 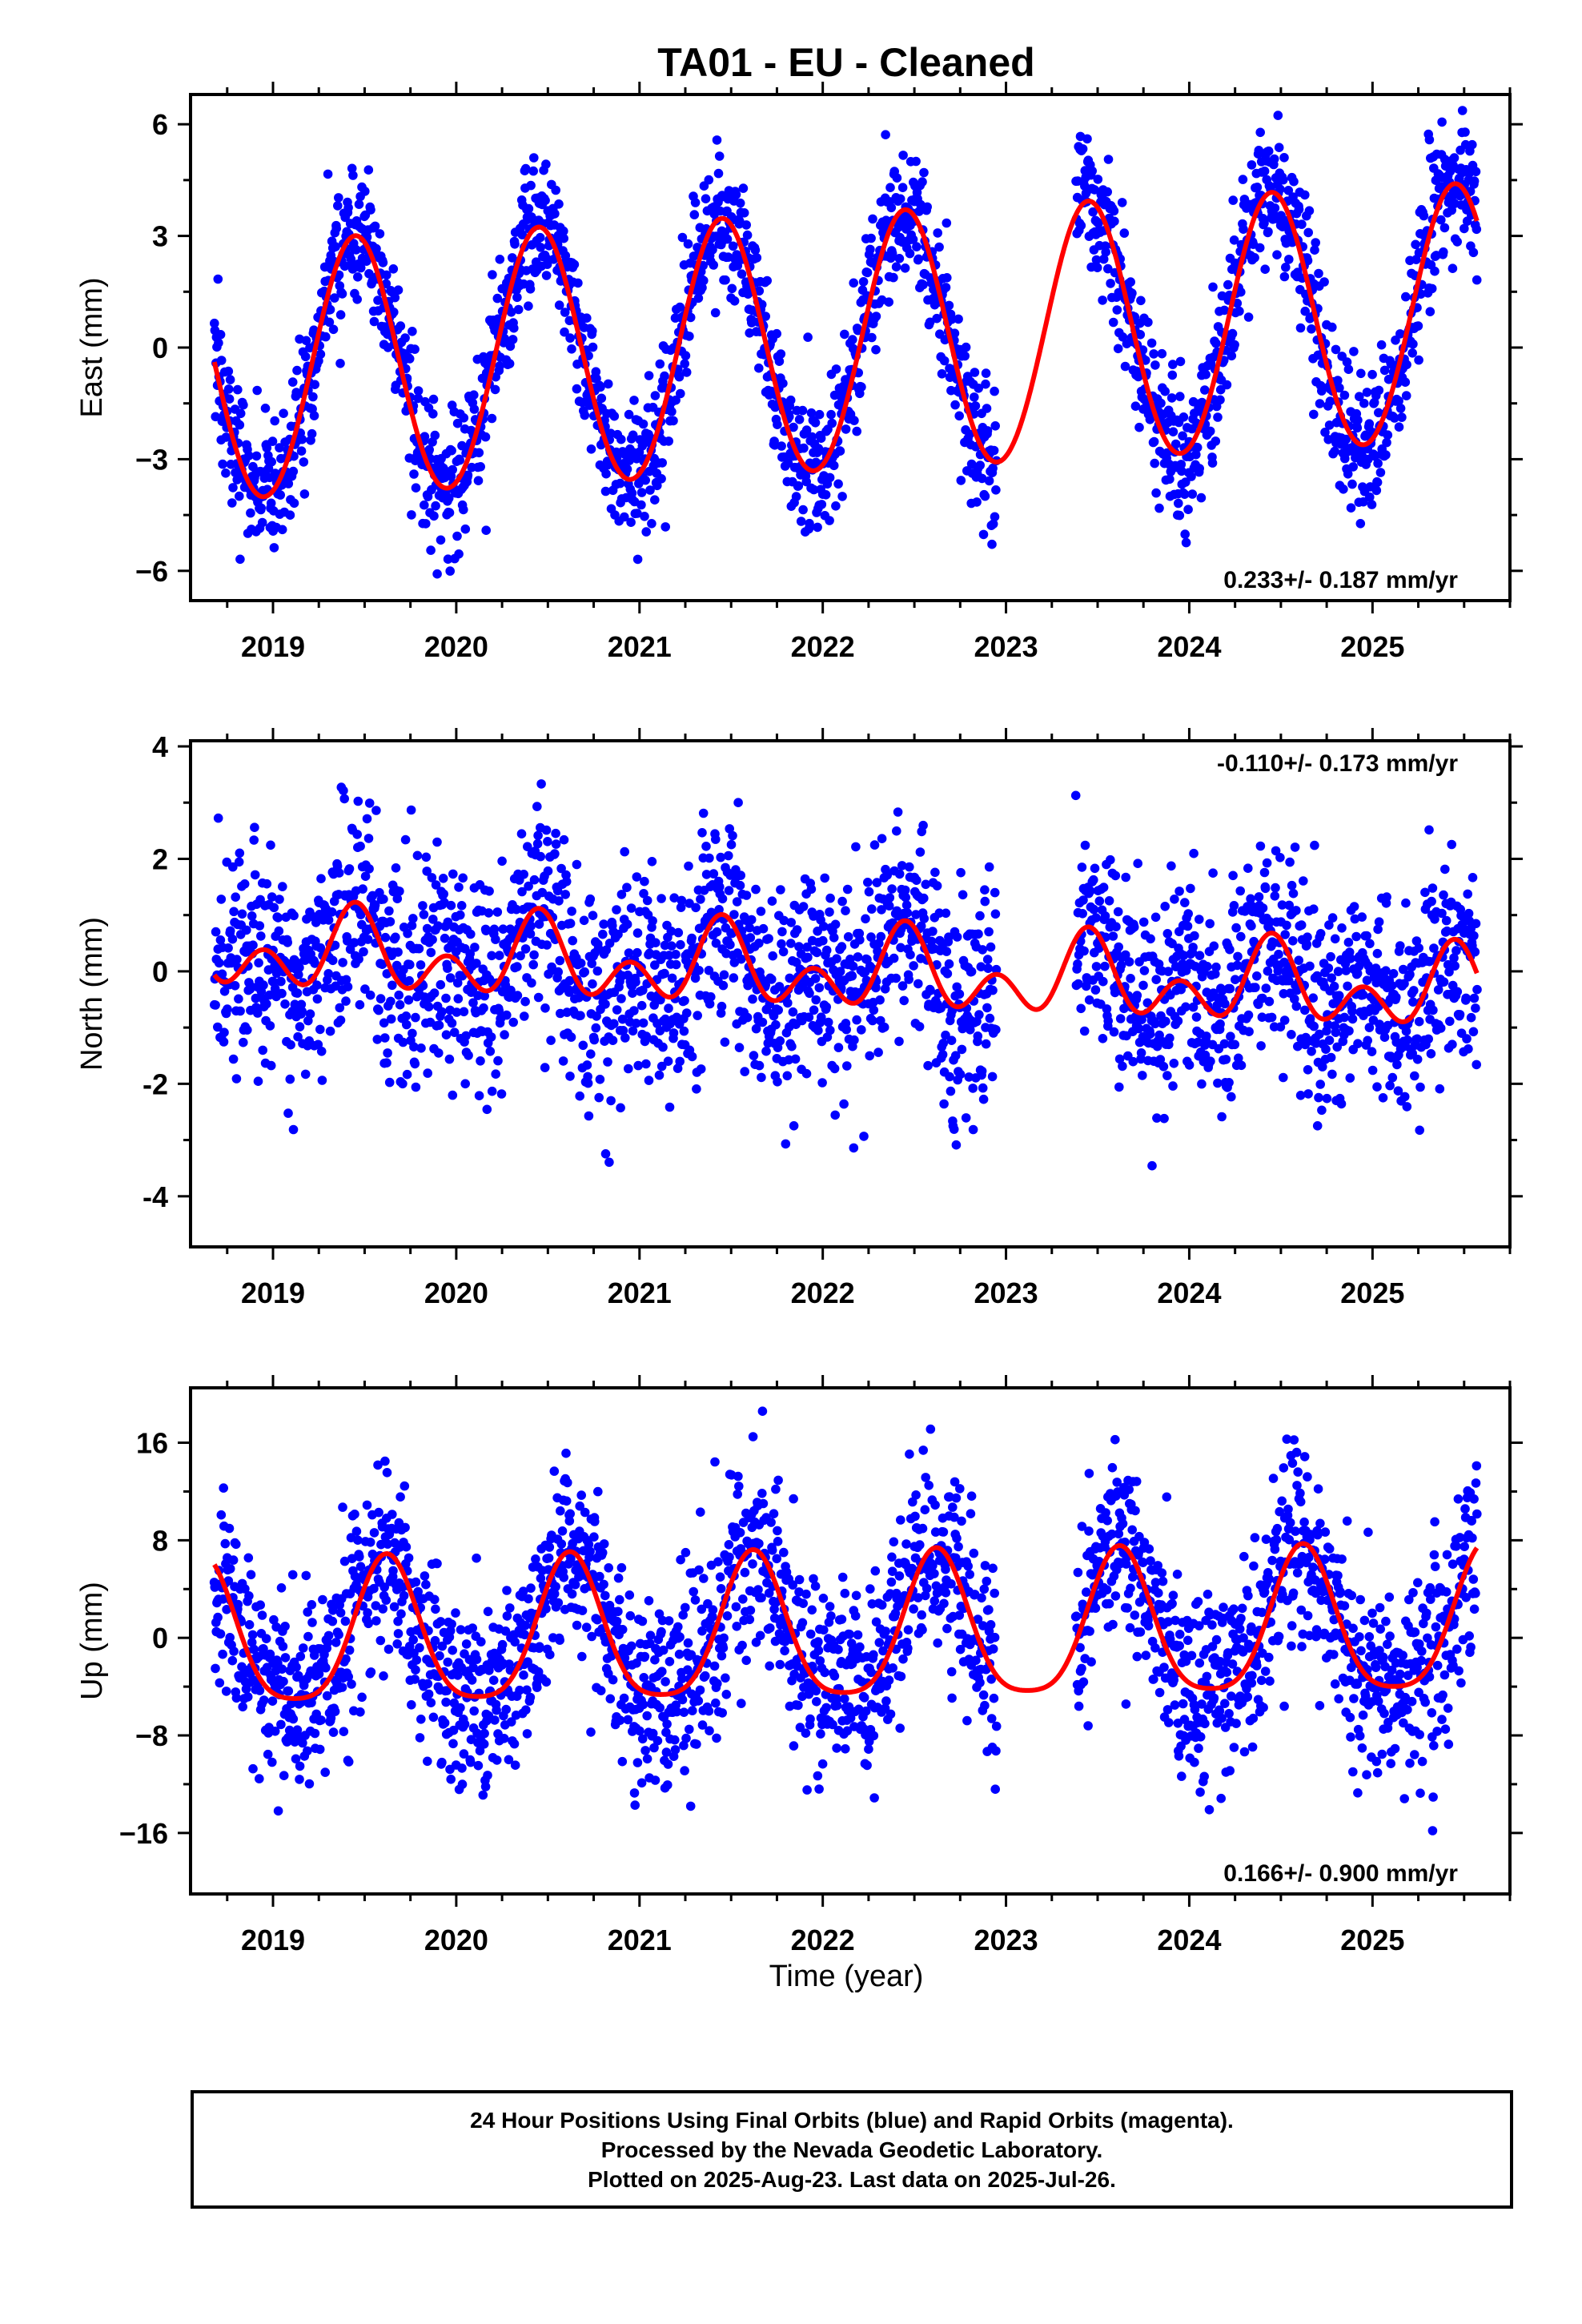 What do you see at coordinates (151, 571) in the screenshot?
I see `y-tick-label: −6` at bounding box center [151, 571].